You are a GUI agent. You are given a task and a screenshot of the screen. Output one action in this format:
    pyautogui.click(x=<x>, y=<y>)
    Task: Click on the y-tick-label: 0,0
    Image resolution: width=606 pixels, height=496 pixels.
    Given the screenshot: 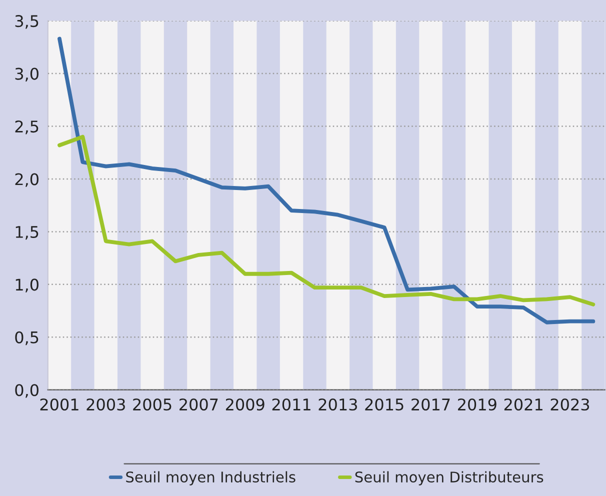 What is the action you would take?
    pyautogui.click(x=26, y=391)
    